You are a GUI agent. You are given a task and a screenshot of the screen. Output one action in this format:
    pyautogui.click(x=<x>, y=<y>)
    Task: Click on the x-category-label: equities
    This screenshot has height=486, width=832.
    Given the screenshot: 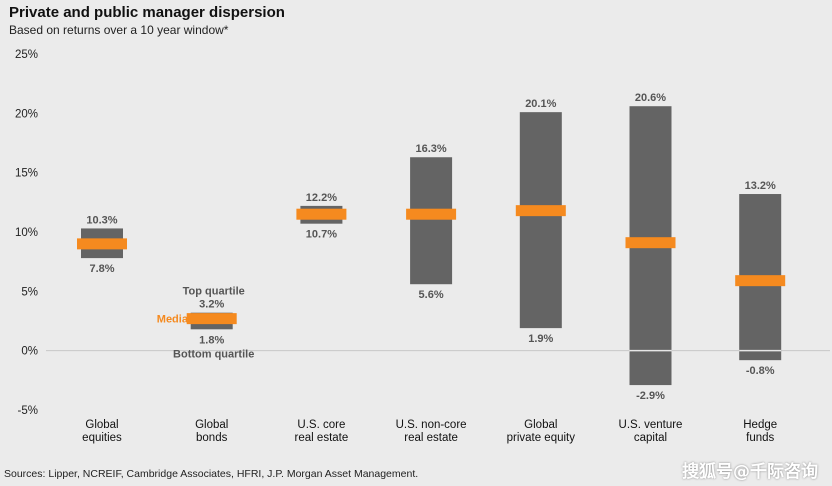 What is the action you would take?
    pyautogui.click(x=102, y=438)
    